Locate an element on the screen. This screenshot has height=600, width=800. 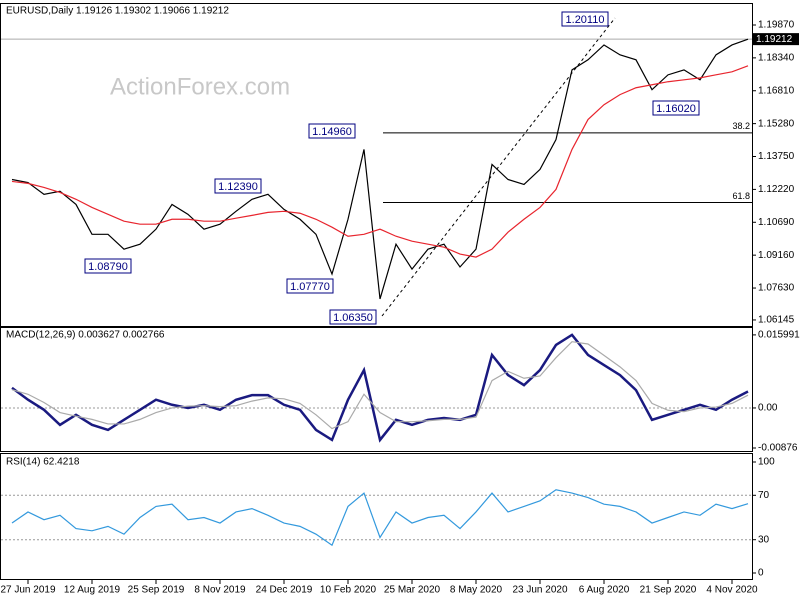
rsi-title: RSI(14) 62.4218 is located at coordinates (43, 462).